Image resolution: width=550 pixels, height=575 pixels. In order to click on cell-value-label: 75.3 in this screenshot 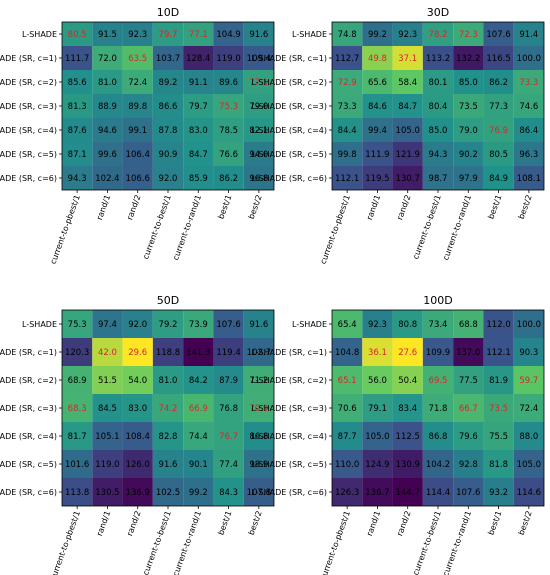, I will do `click(77, 325)`.